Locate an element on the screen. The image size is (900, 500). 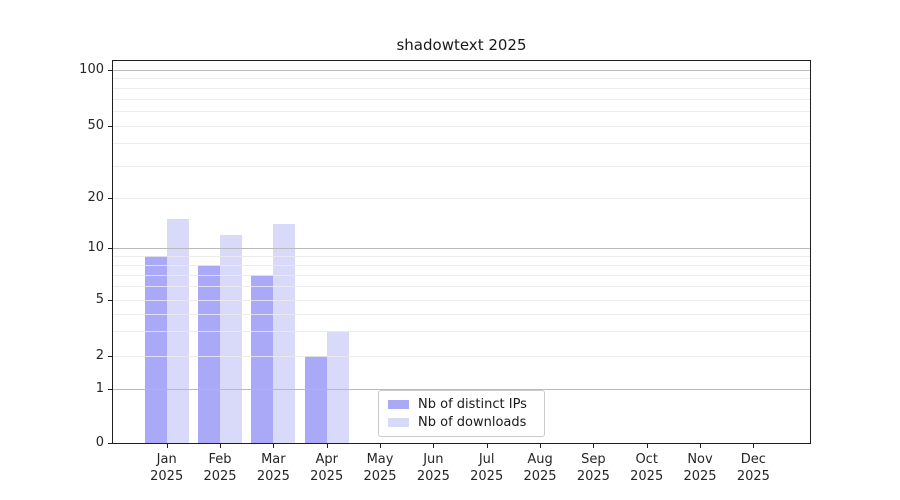
x-tick-label-jun: Jun 2025 is located at coordinates (433, 468).